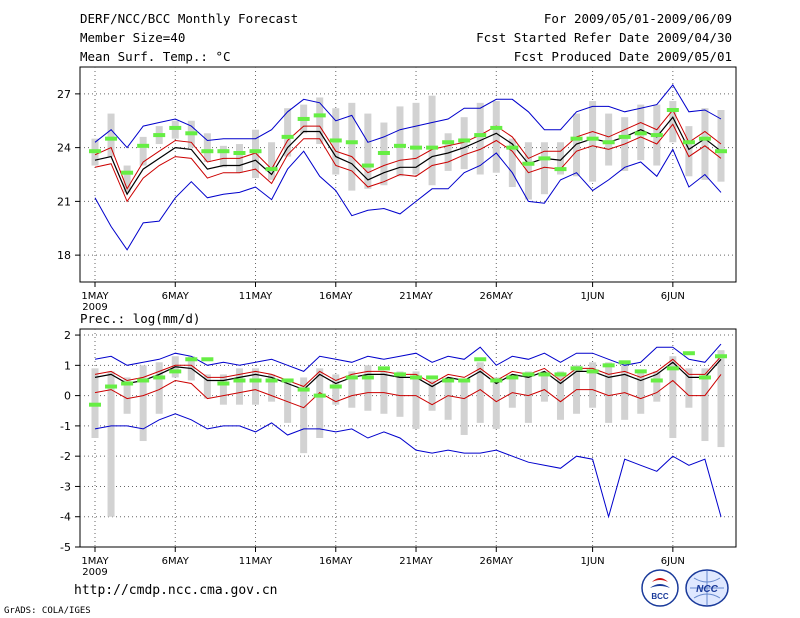 The height and width of the screenshot is (618, 800). I want to click on precipitation-ytick-label: -5, so click(65, 547).